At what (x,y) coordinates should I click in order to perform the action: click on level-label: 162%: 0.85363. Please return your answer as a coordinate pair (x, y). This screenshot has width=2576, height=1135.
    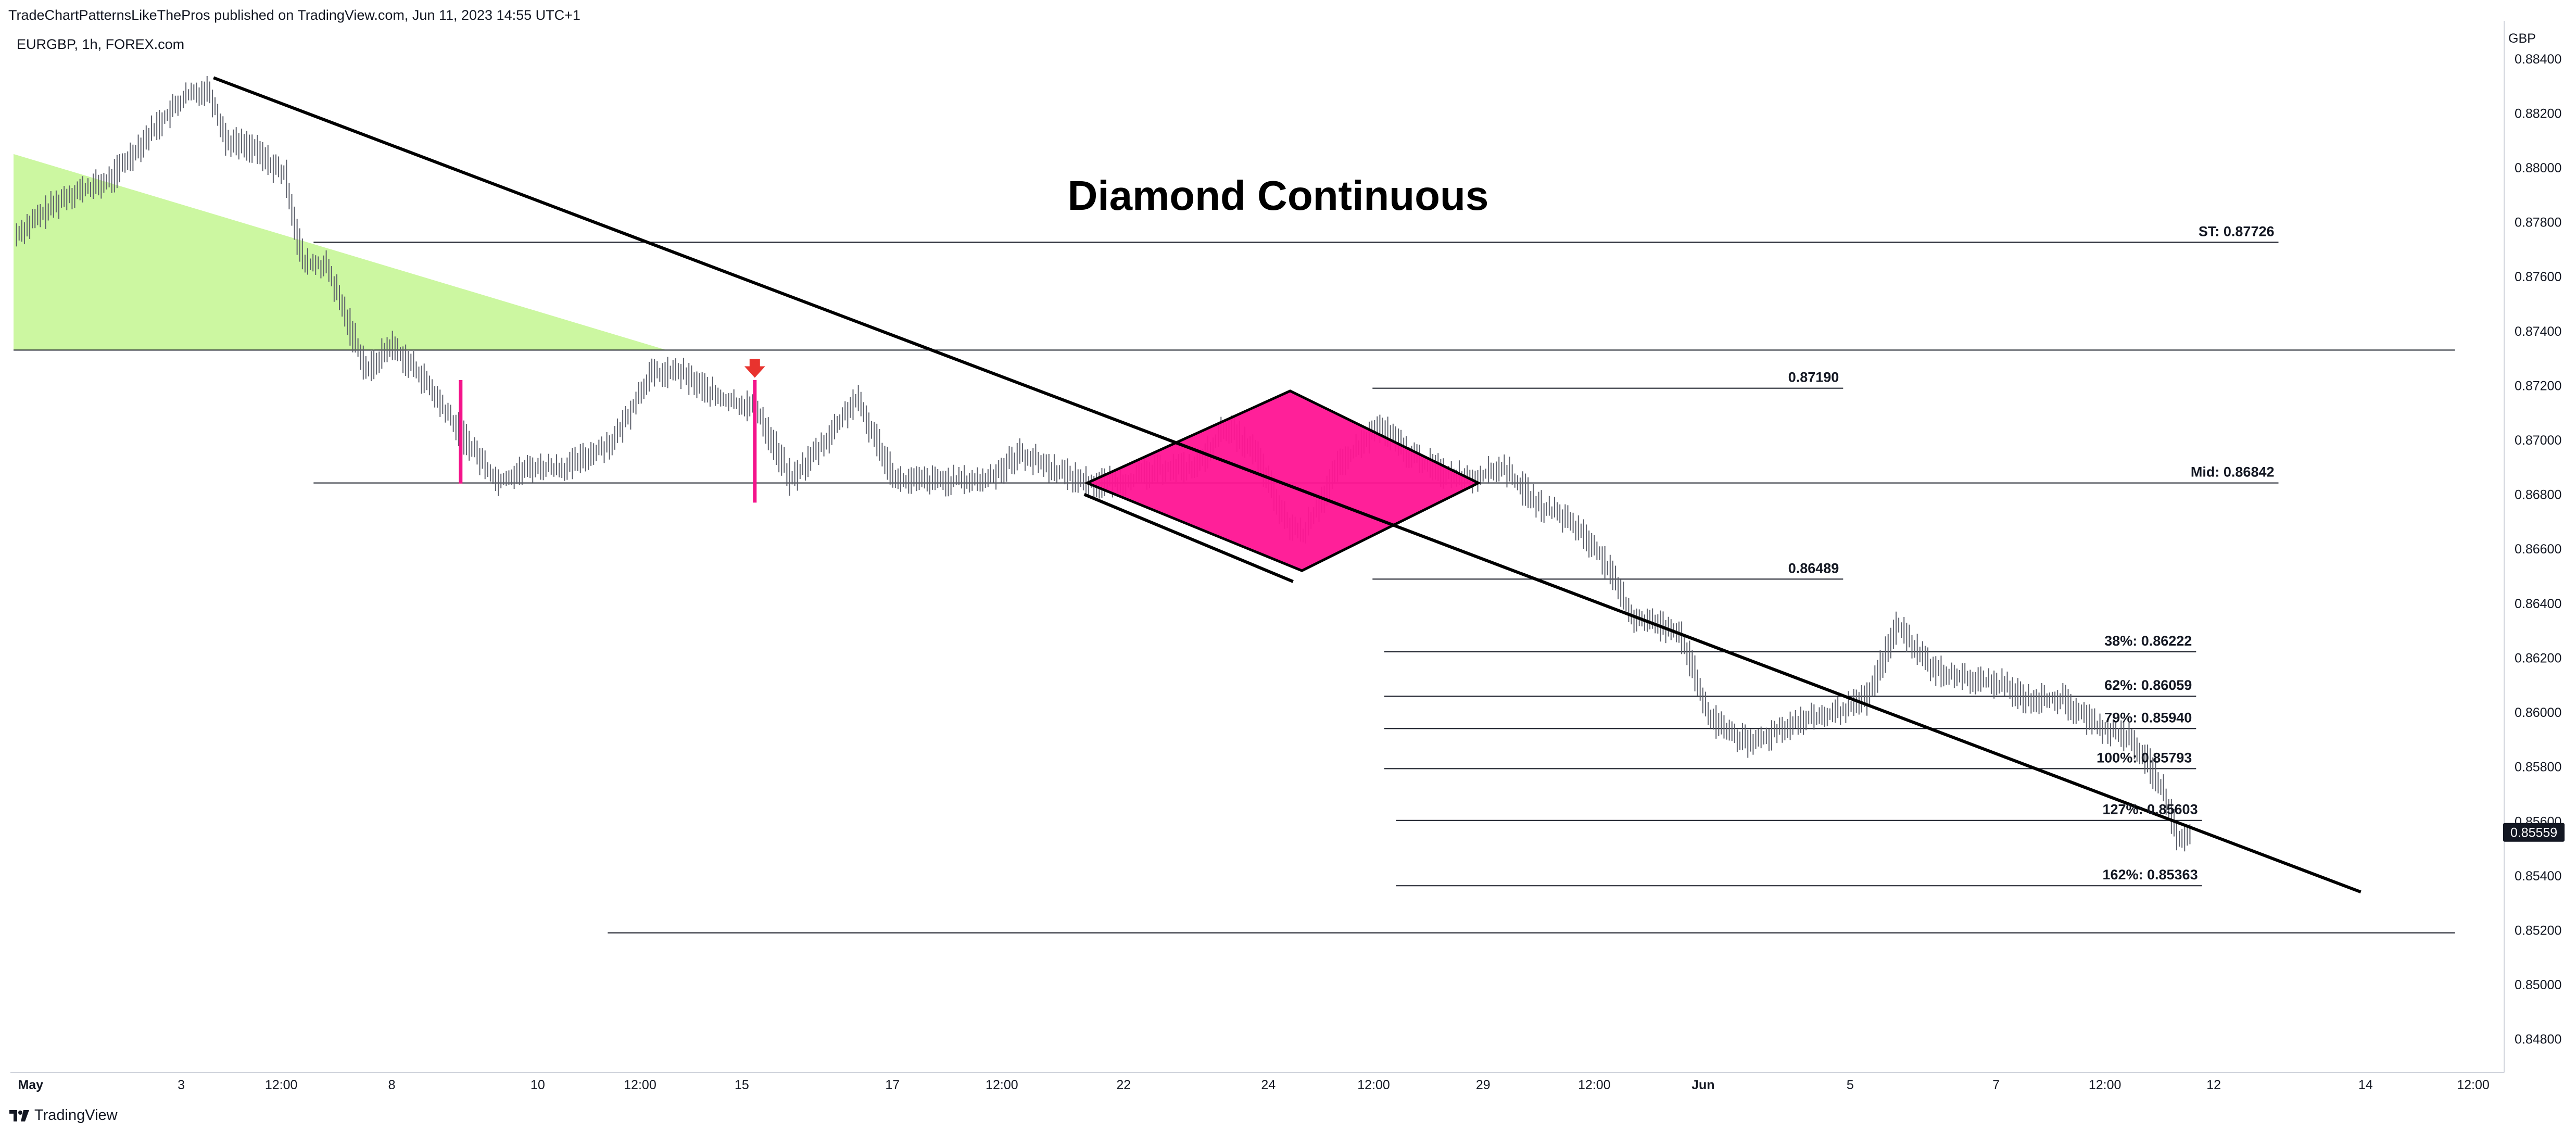
    Looking at the image, I should click on (2150, 875).